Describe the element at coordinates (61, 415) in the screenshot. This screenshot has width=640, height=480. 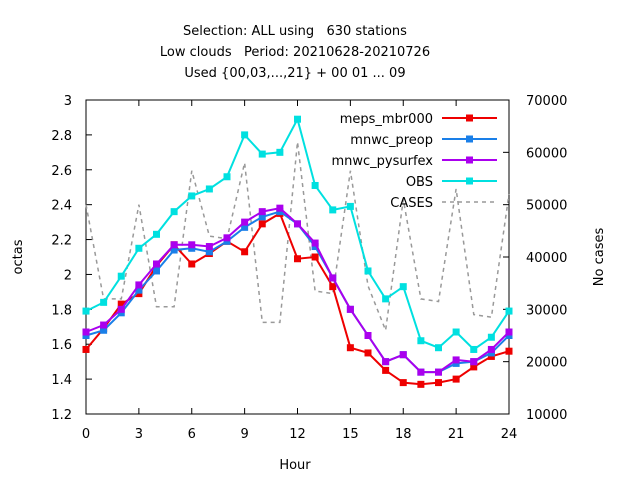
I see `y-tick-label: 1.2` at that location.